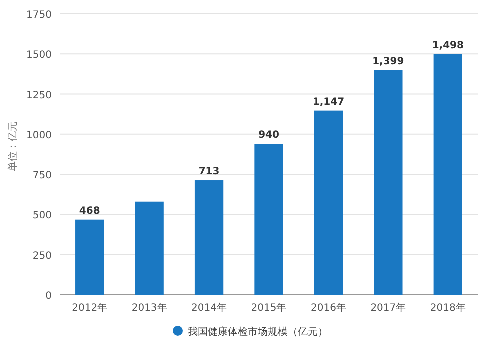 This screenshot has width=500, height=362. Describe the element at coordinates (42, 216) in the screenshot. I see `y-tick-label: 500` at that location.